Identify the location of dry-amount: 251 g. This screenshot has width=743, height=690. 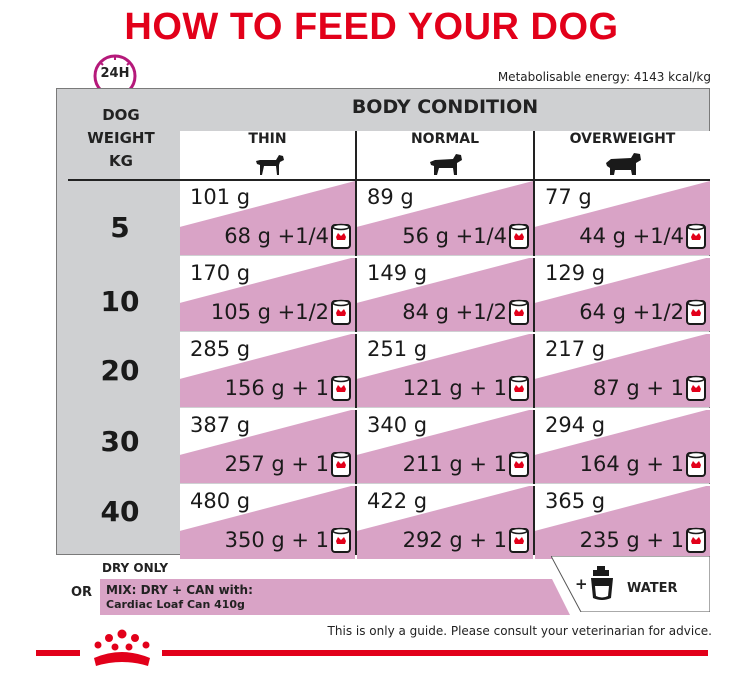
(397, 349).